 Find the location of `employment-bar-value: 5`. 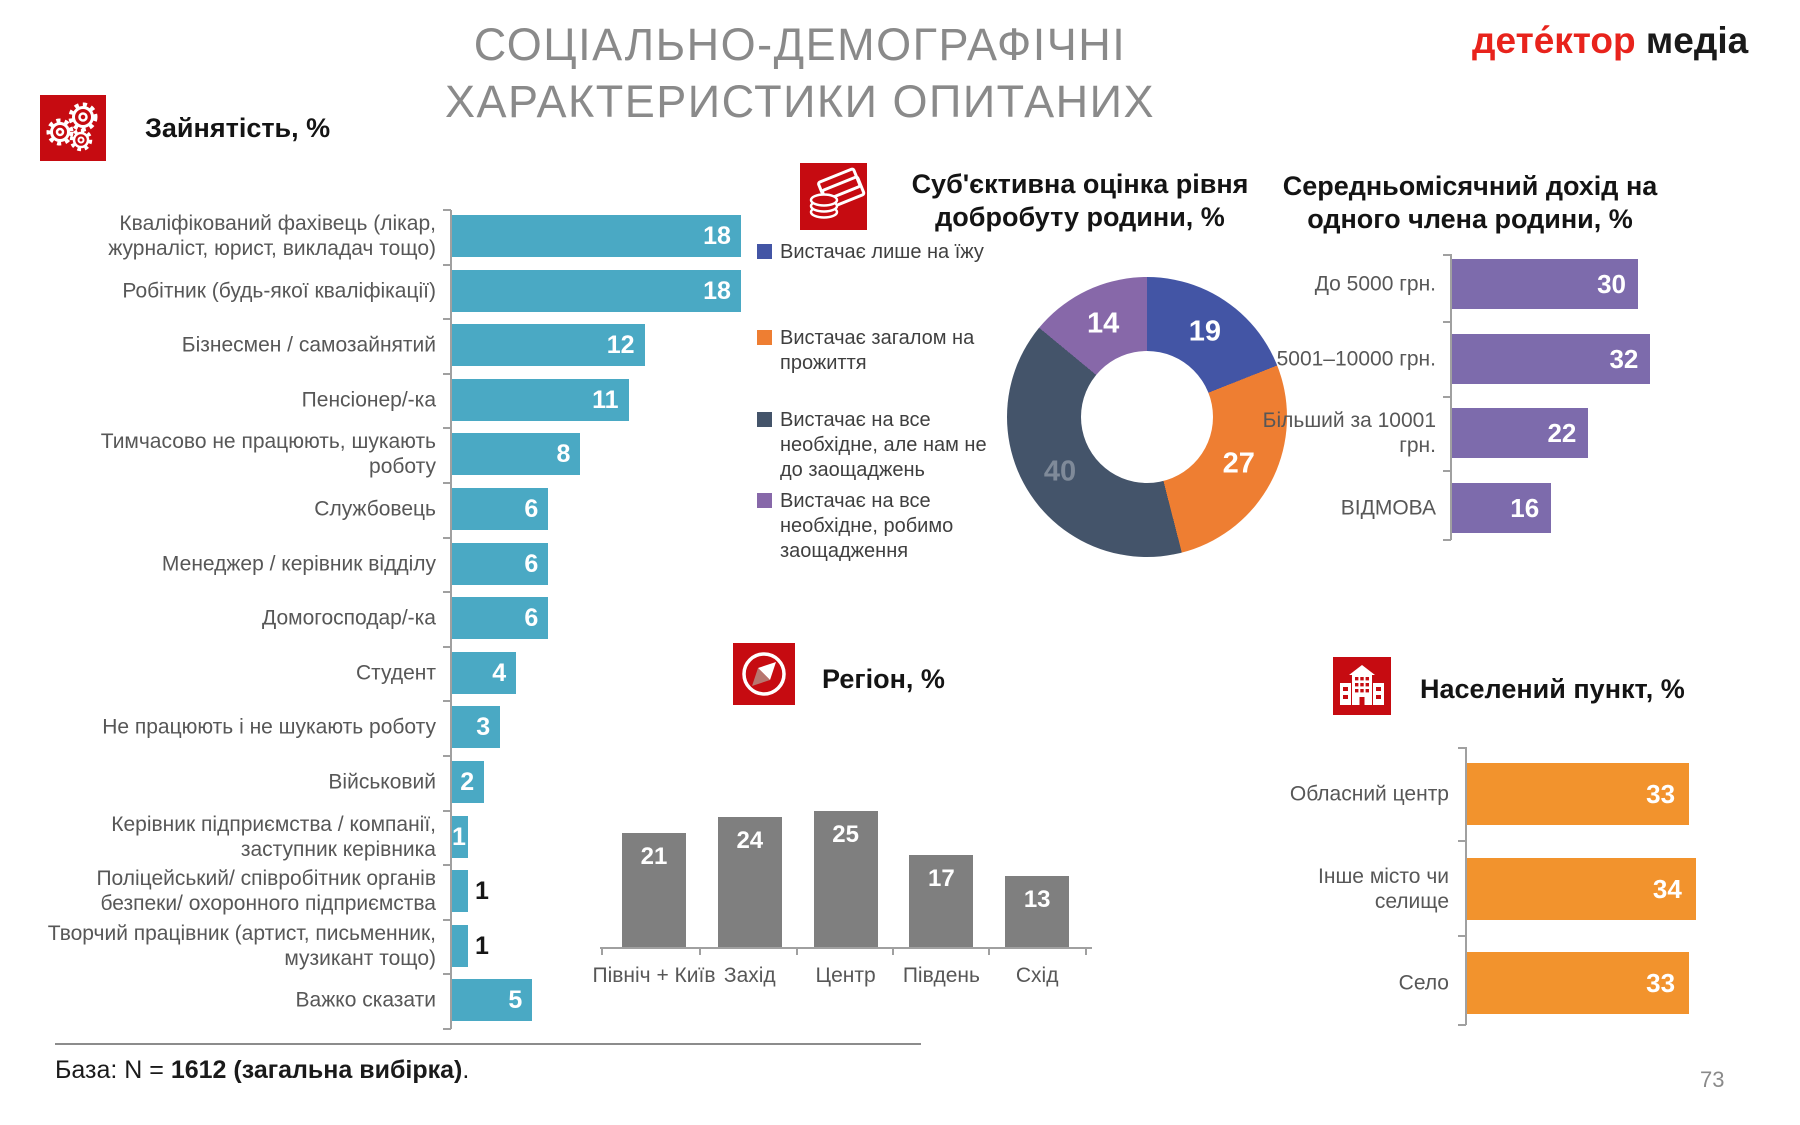

employment-bar-value: 5 is located at coordinates (515, 1000).